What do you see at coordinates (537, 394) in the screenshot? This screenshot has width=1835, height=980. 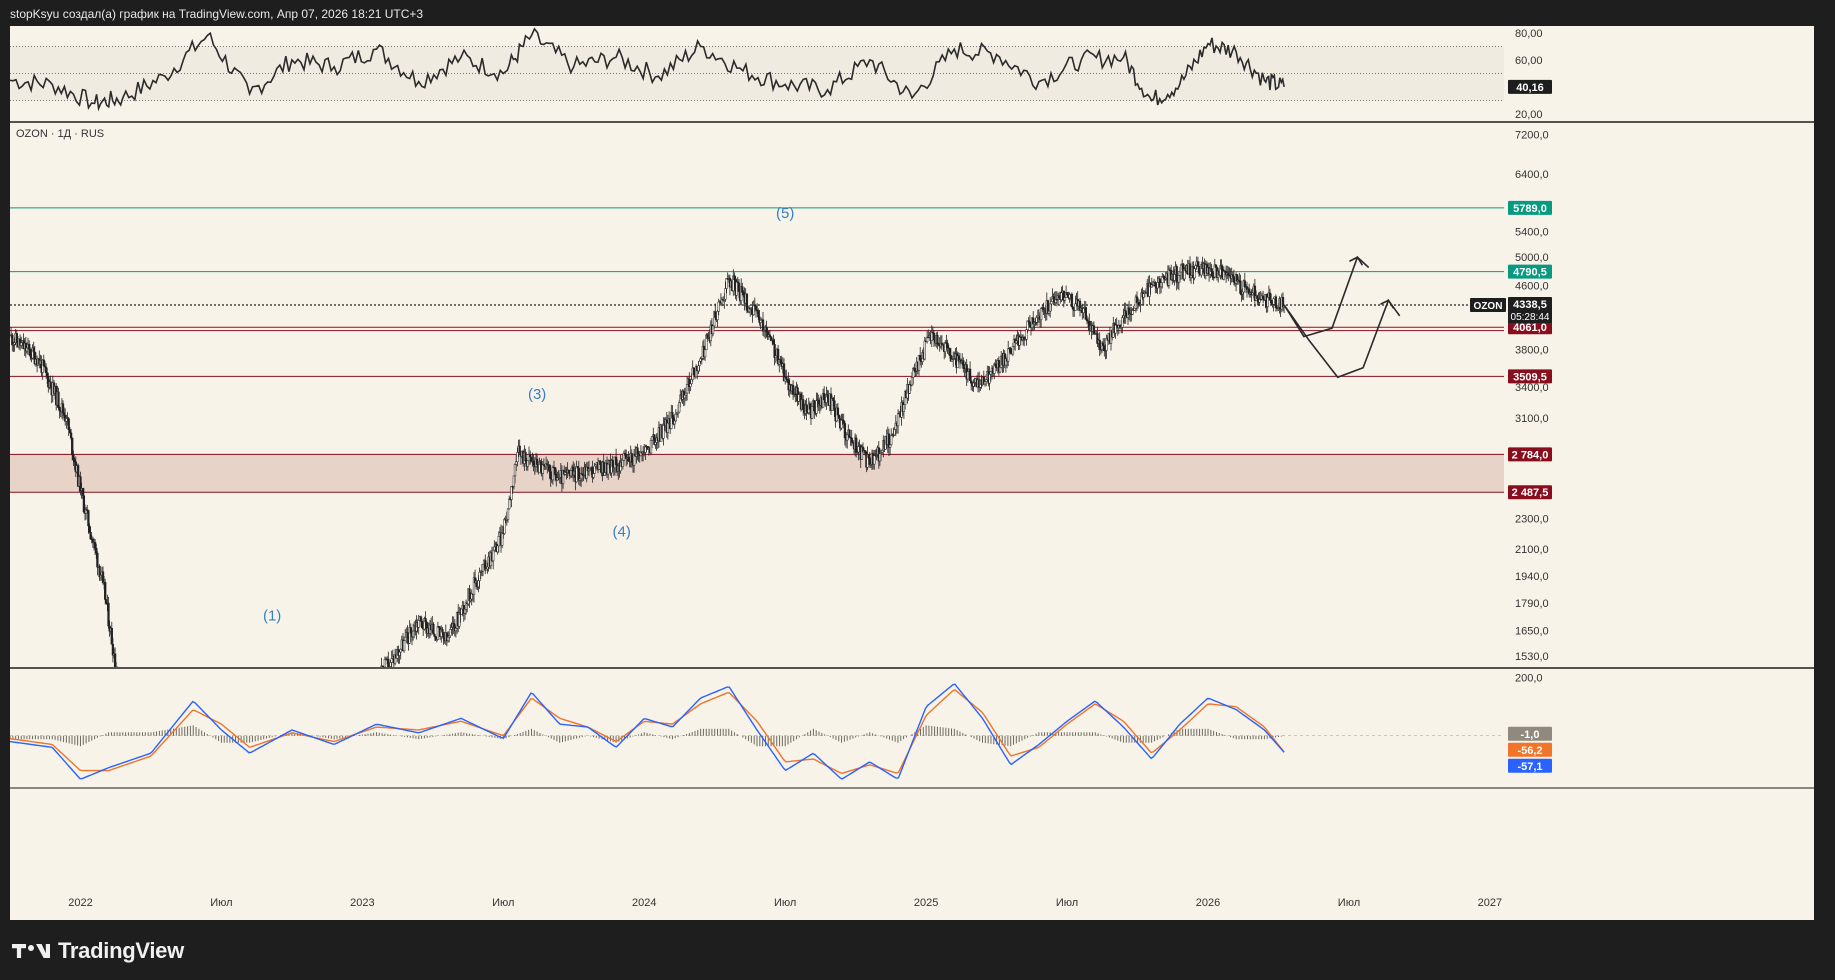 I see `wave-label: (3)` at bounding box center [537, 394].